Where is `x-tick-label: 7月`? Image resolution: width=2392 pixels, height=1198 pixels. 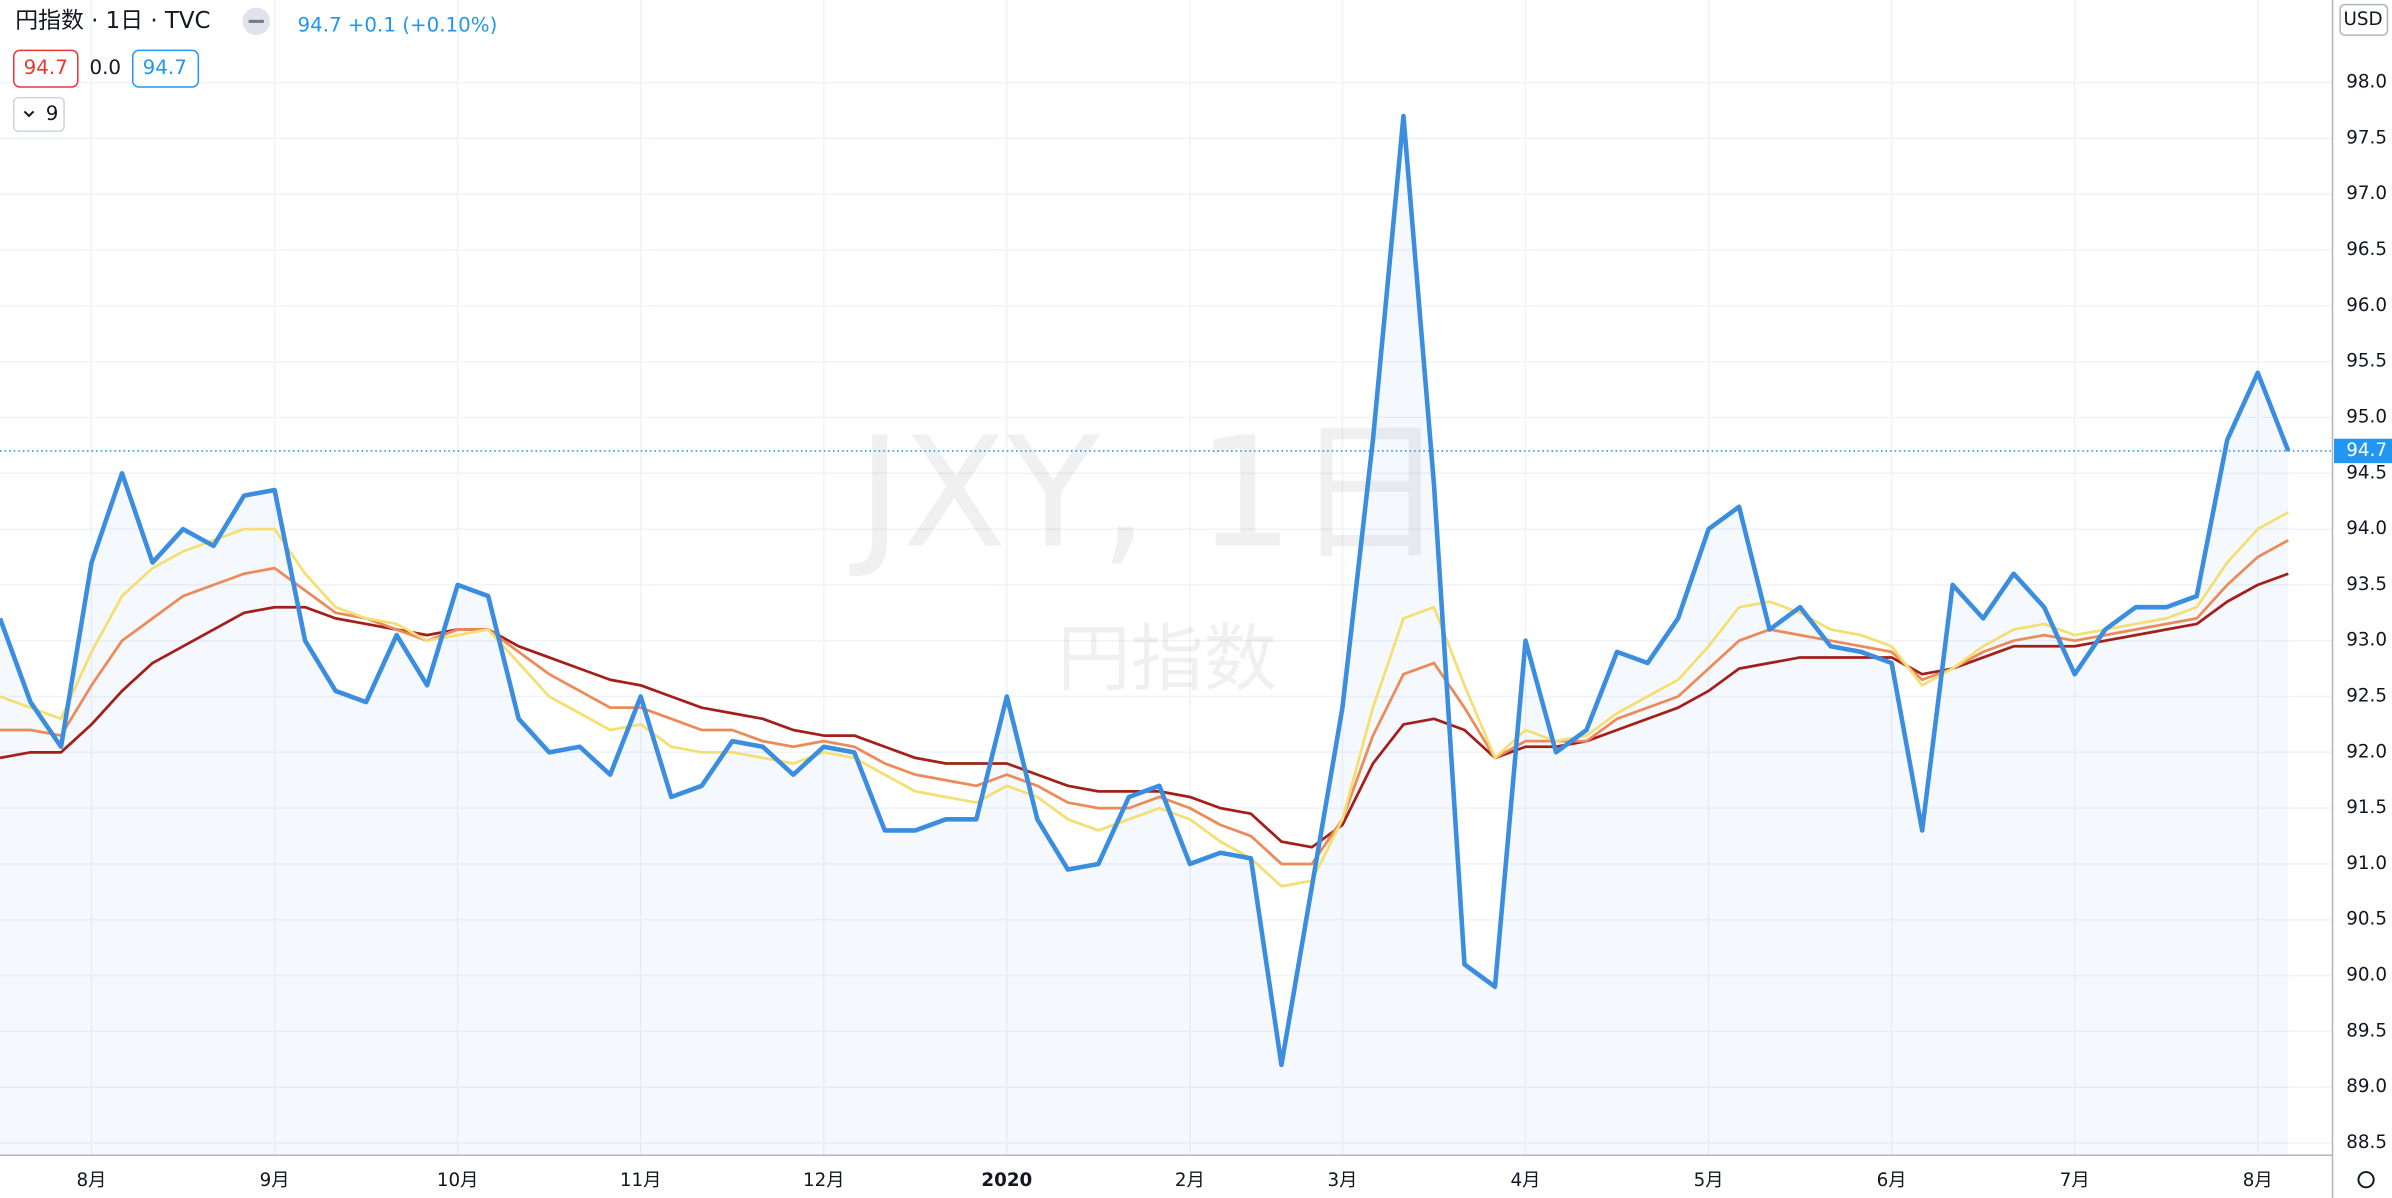 x-tick-label: 7月 is located at coordinates (2075, 1180).